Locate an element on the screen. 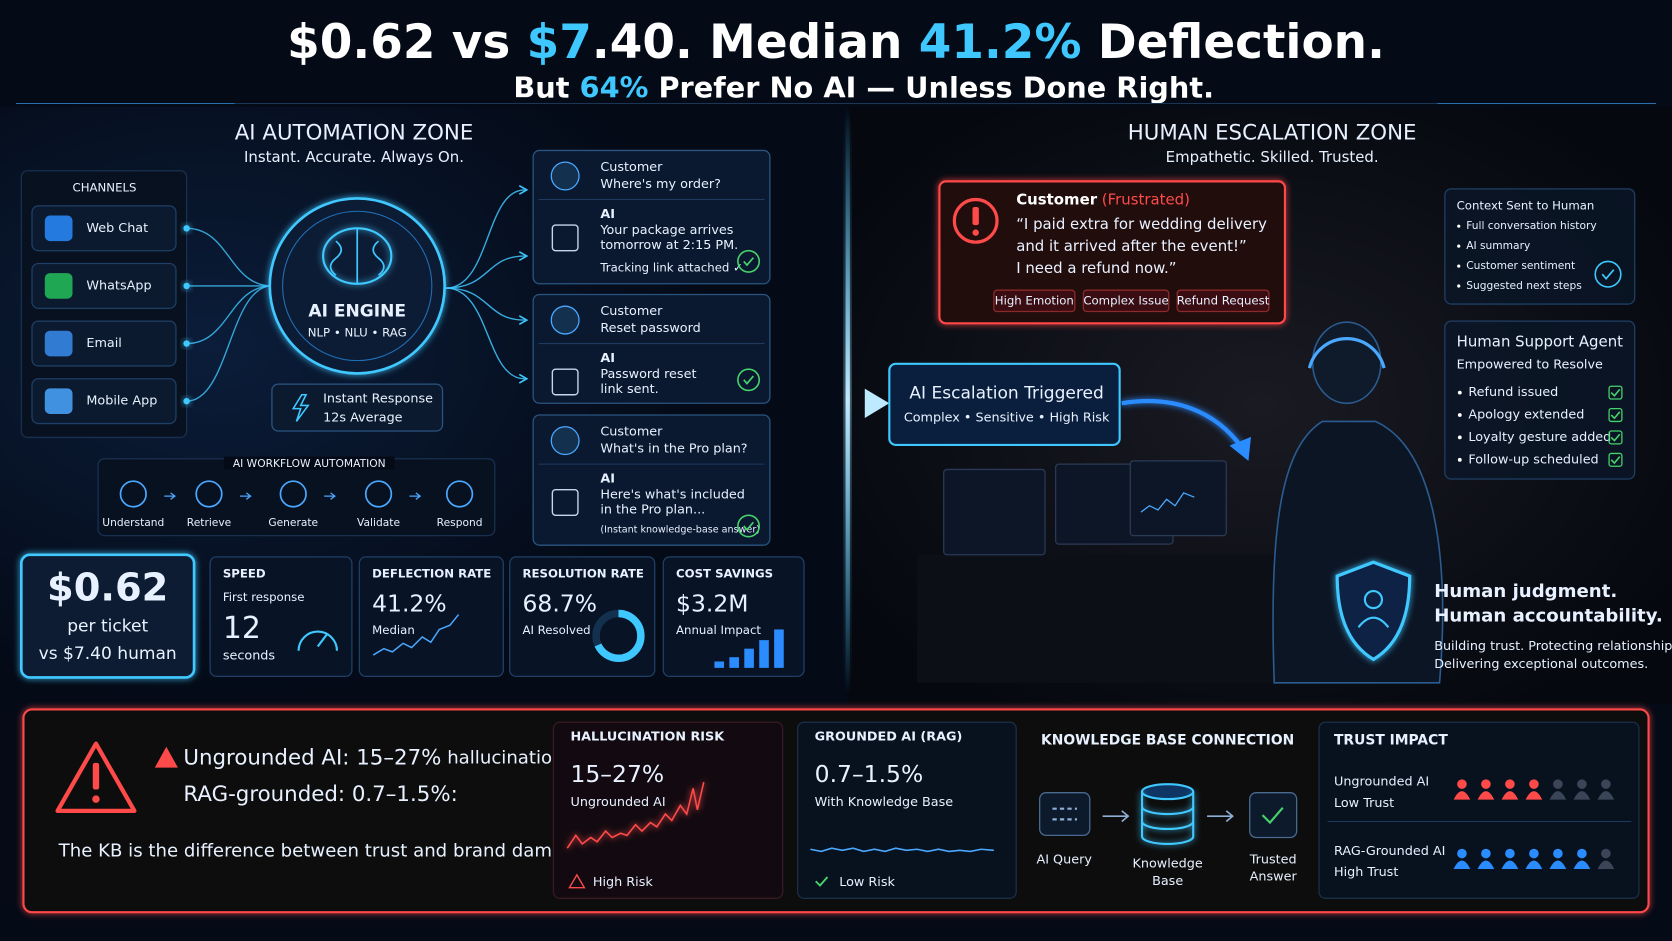 The height and width of the screenshot is (941, 1672). workflow-step: Understand is located at coordinates (133, 522).